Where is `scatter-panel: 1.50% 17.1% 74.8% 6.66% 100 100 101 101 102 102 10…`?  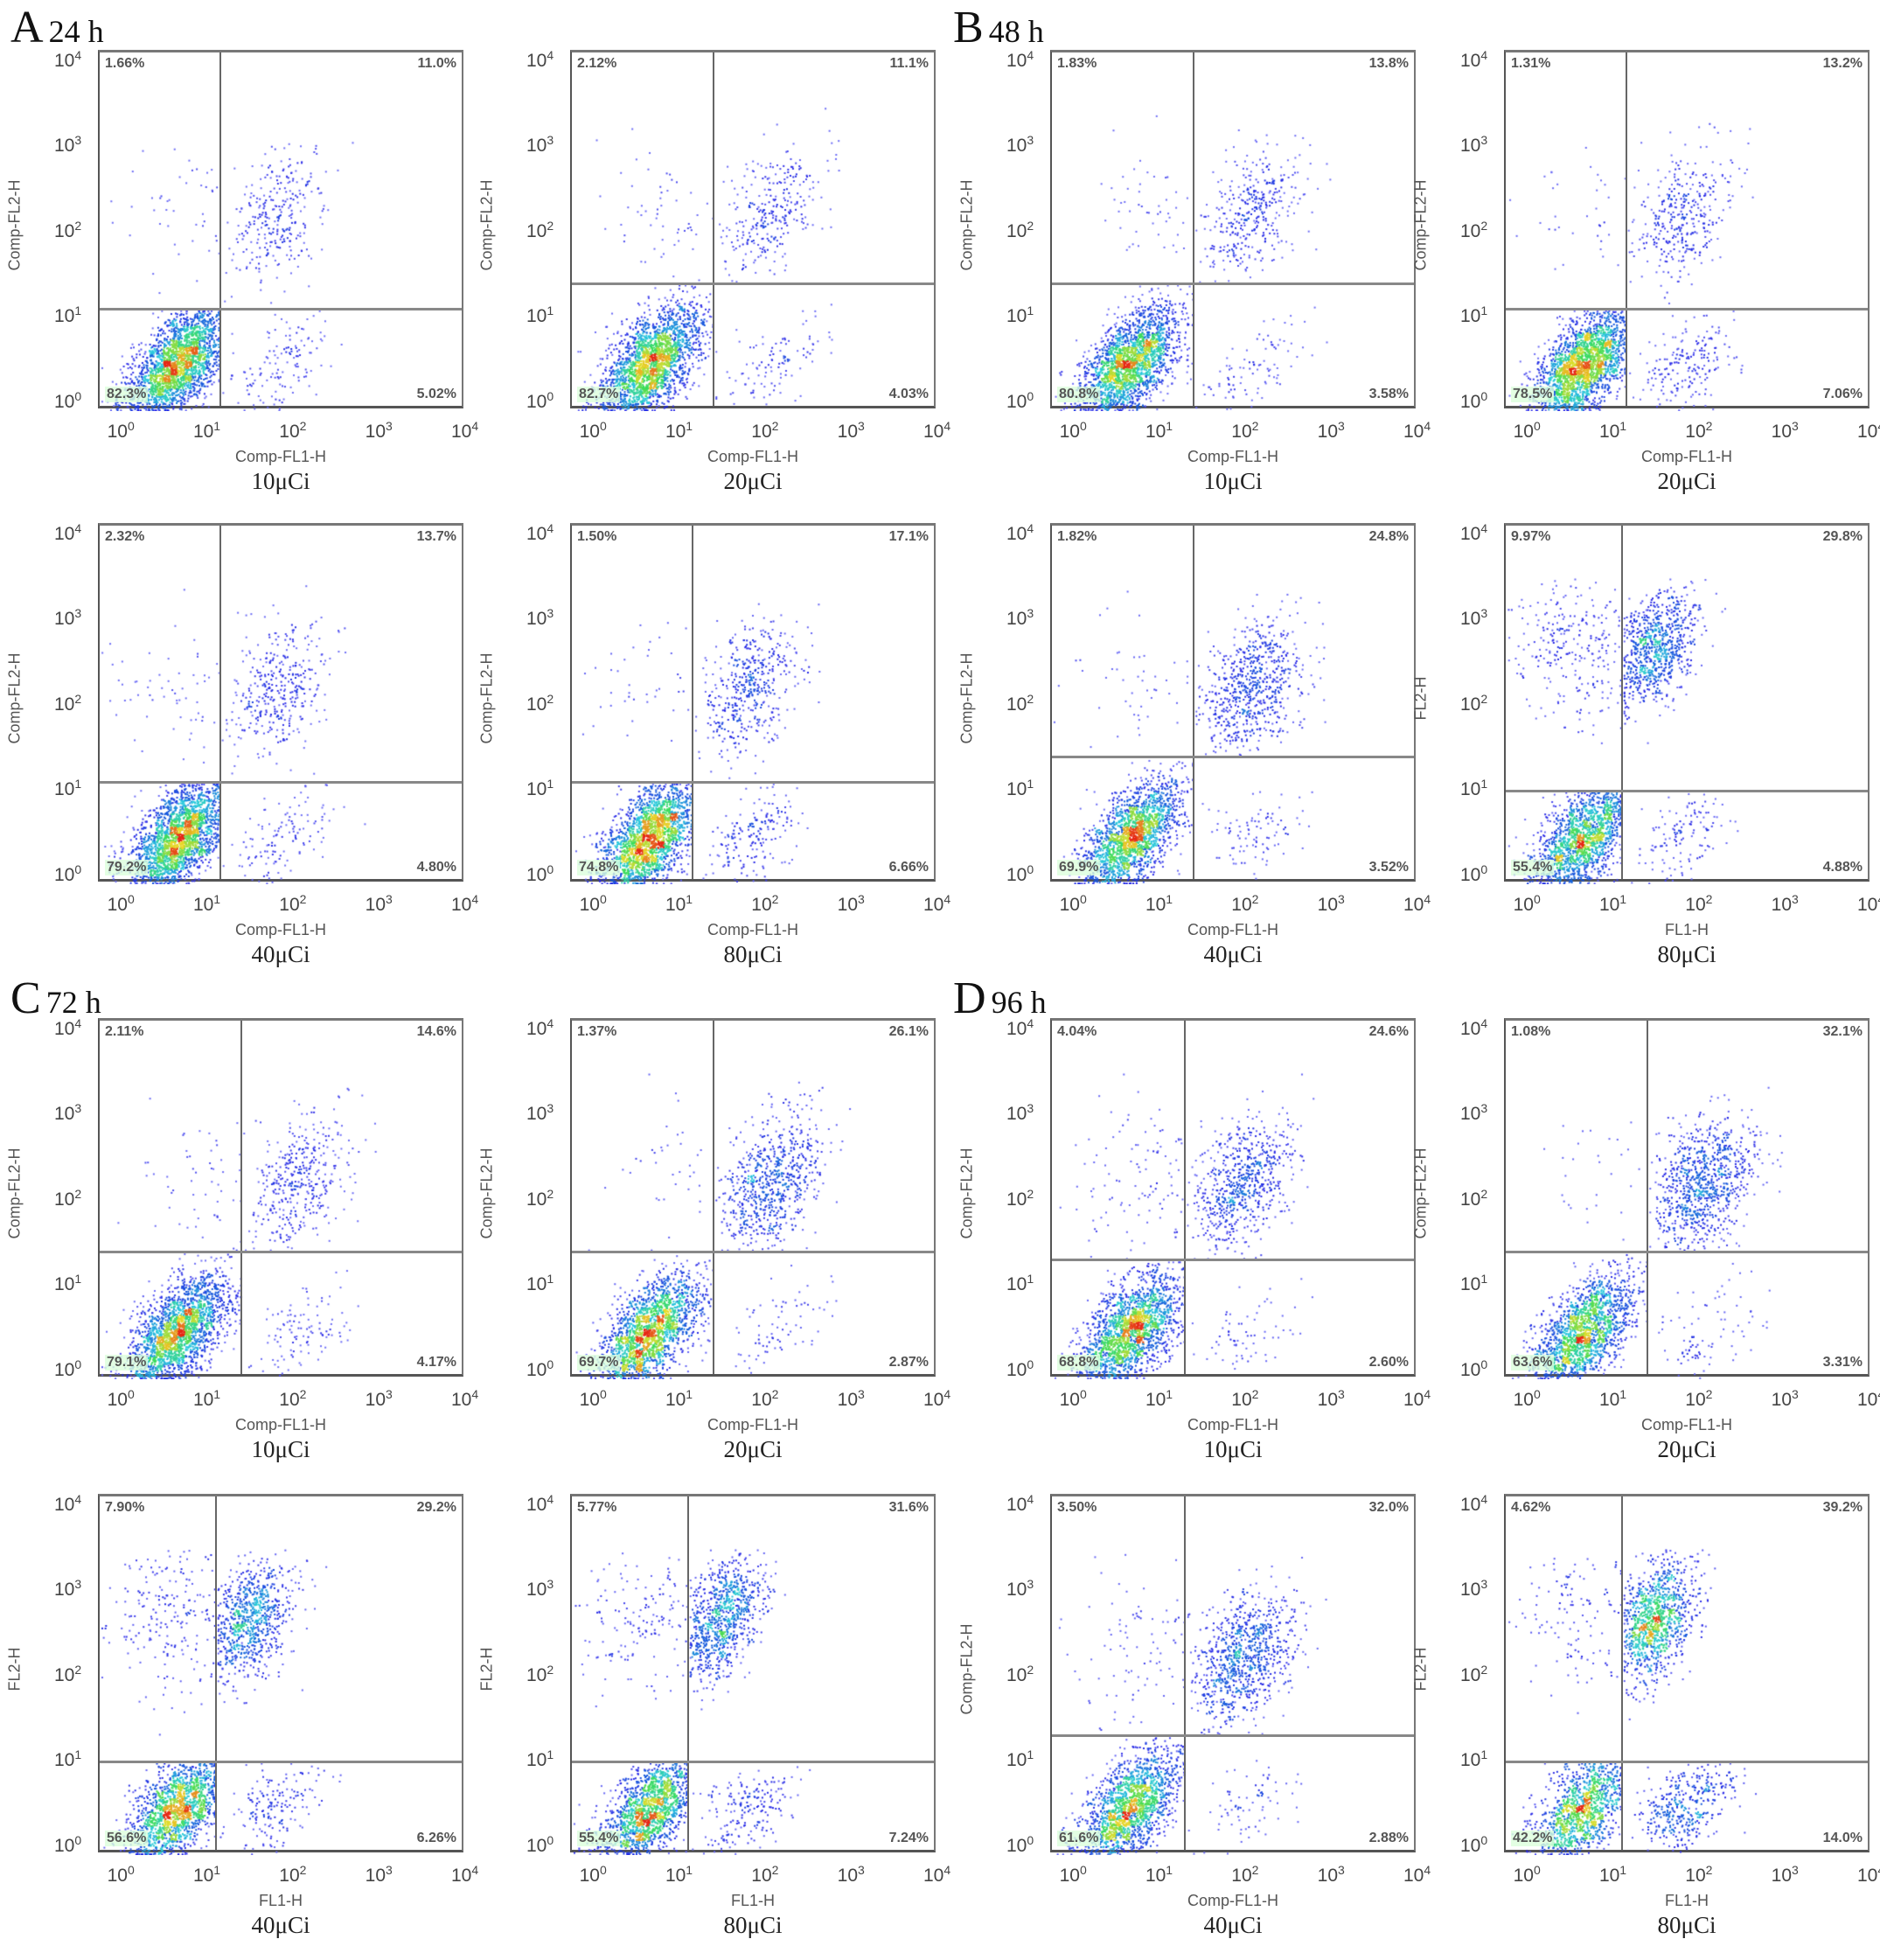 scatter-panel: 1.50% 17.1% 74.8% 6.66% 100 100 101 101 102 102 10… is located at coordinates (714, 744).